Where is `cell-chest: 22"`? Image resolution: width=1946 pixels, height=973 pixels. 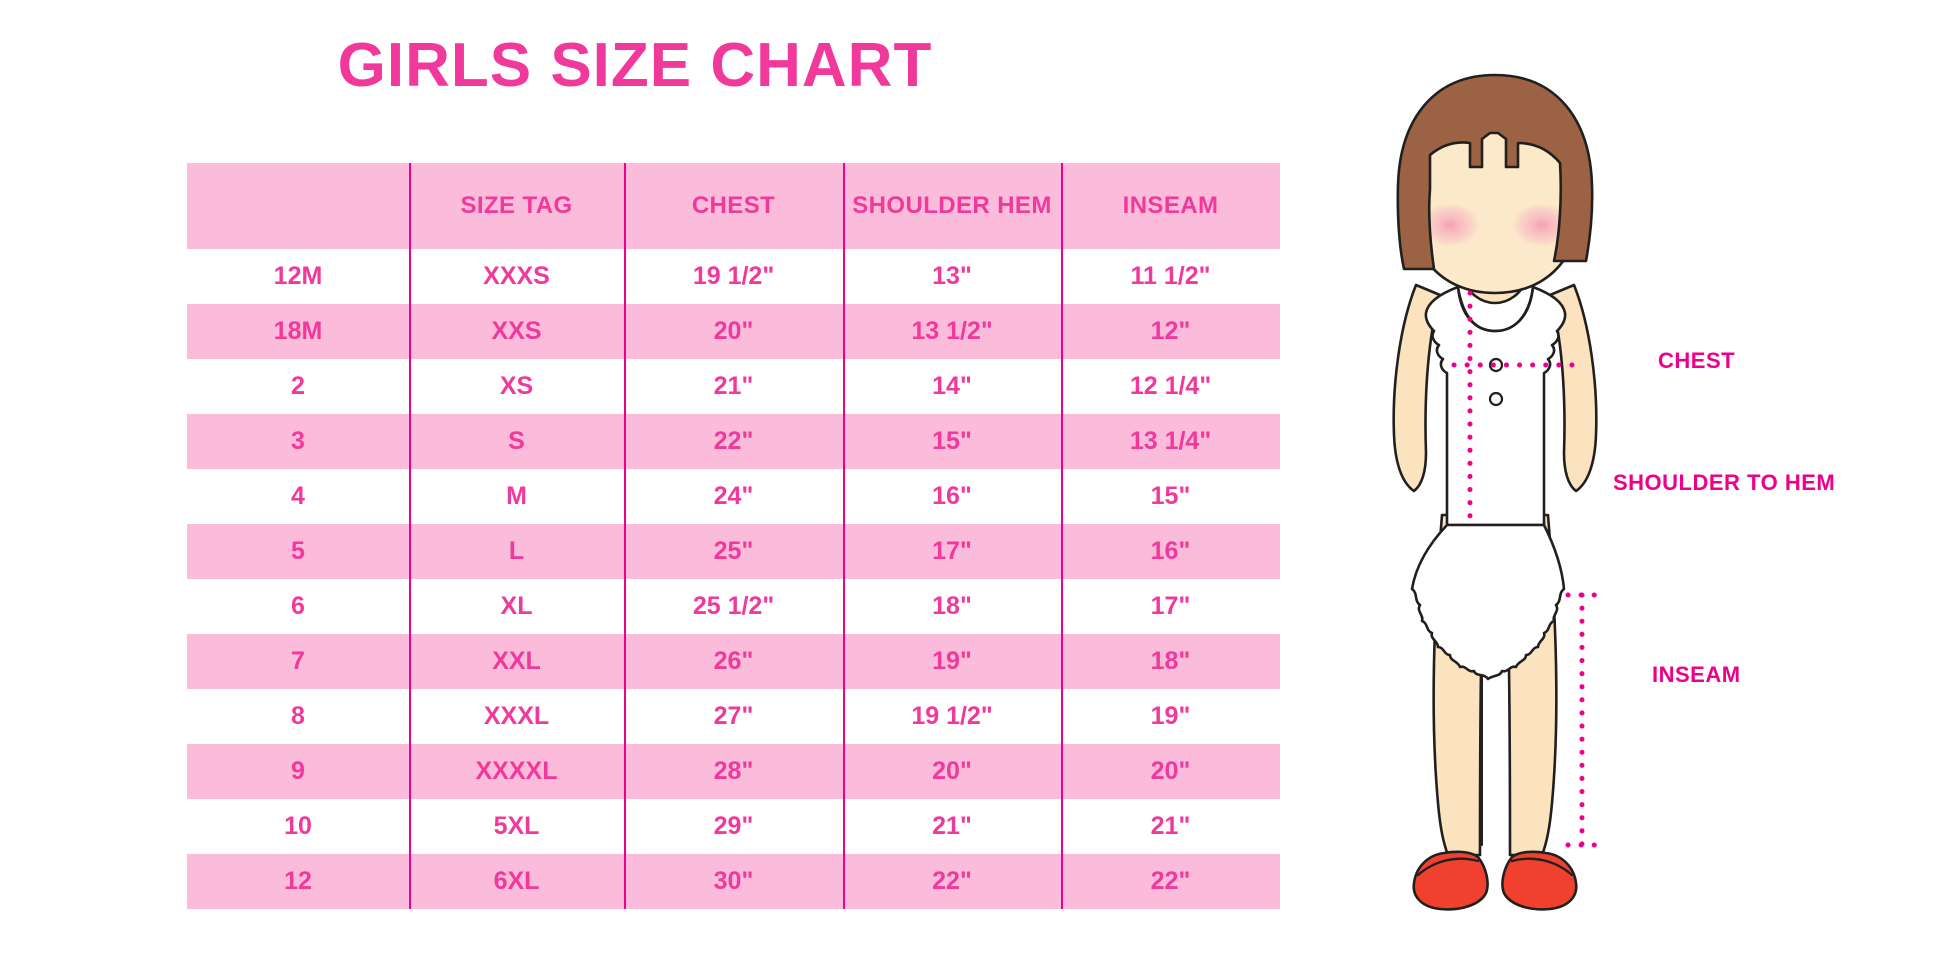
cell-chest: 22" is located at coordinates (733, 441).